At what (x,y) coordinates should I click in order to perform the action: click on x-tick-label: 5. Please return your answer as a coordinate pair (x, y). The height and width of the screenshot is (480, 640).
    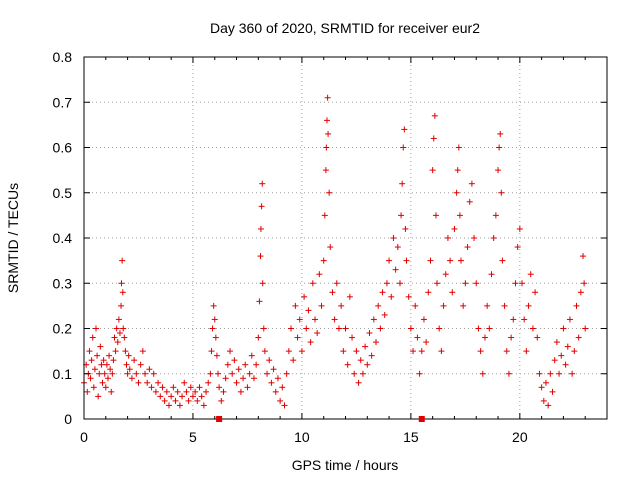
    Looking at the image, I should click on (193, 437).